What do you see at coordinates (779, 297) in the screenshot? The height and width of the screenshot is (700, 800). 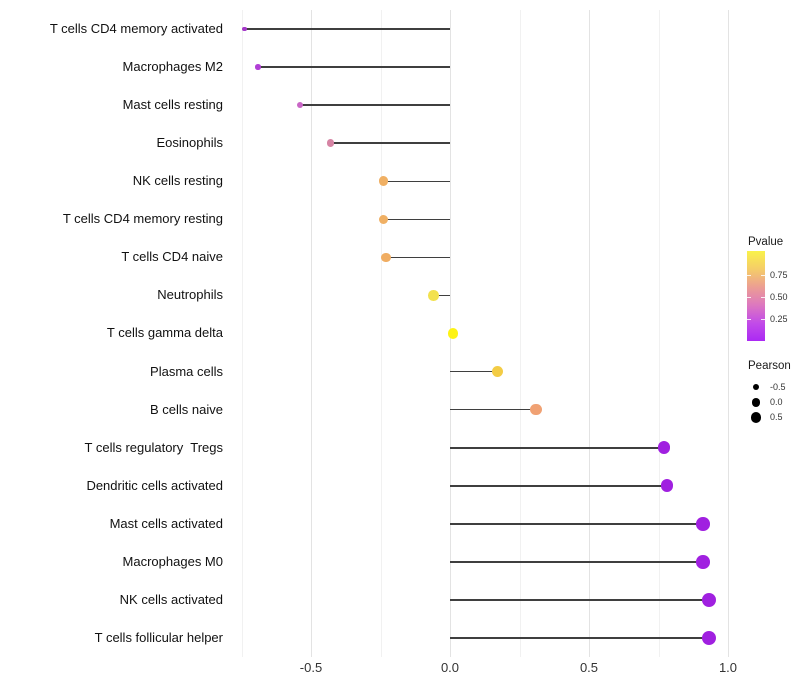 I see `colorbar-tick-label: 0.50` at bounding box center [779, 297].